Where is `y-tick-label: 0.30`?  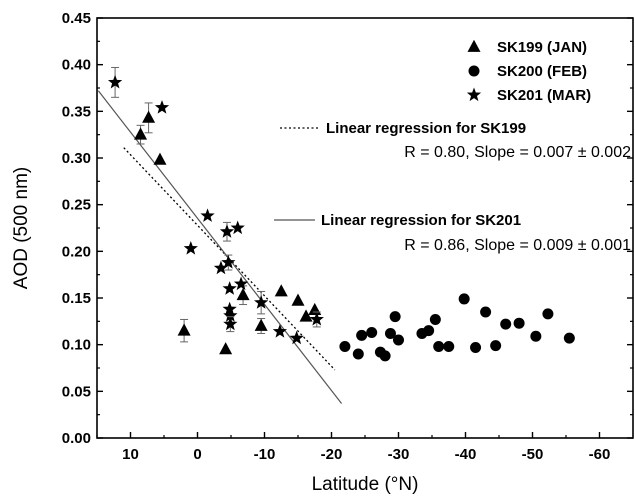
y-tick-label: 0.30 is located at coordinates (76, 158).